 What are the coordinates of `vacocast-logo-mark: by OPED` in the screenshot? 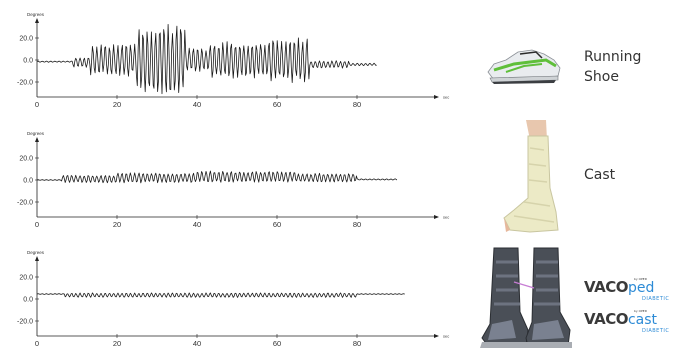 It's located at (641, 311).